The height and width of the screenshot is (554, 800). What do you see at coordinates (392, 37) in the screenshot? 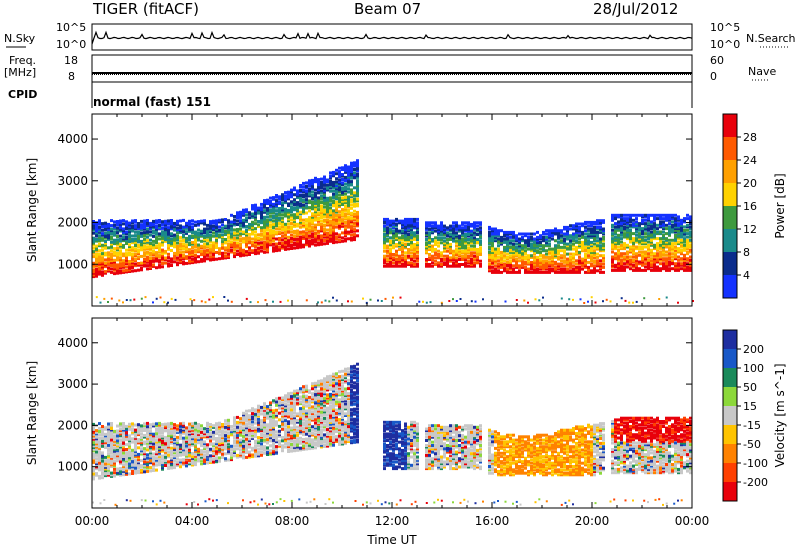
I see `nsky-panel-frame` at bounding box center [392, 37].